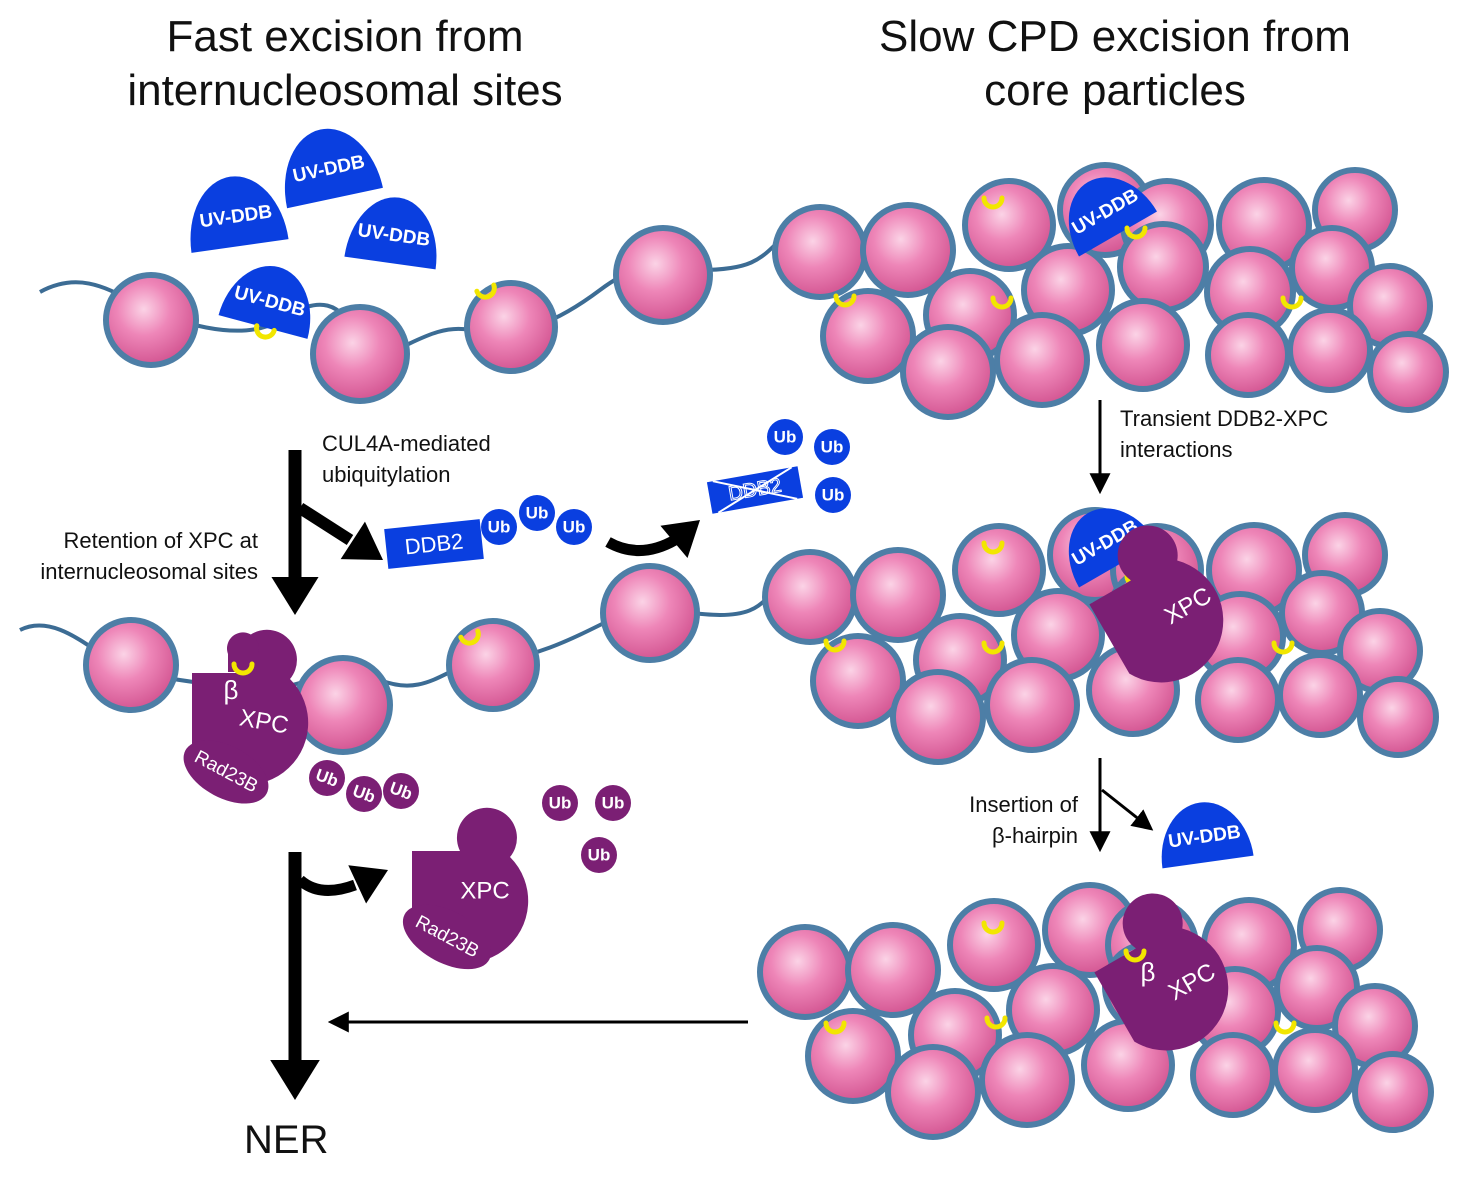 This screenshot has height=1182, width=1459. What do you see at coordinates (361, 540) in the screenshot?
I see `arrow-cul4a-head` at bounding box center [361, 540].